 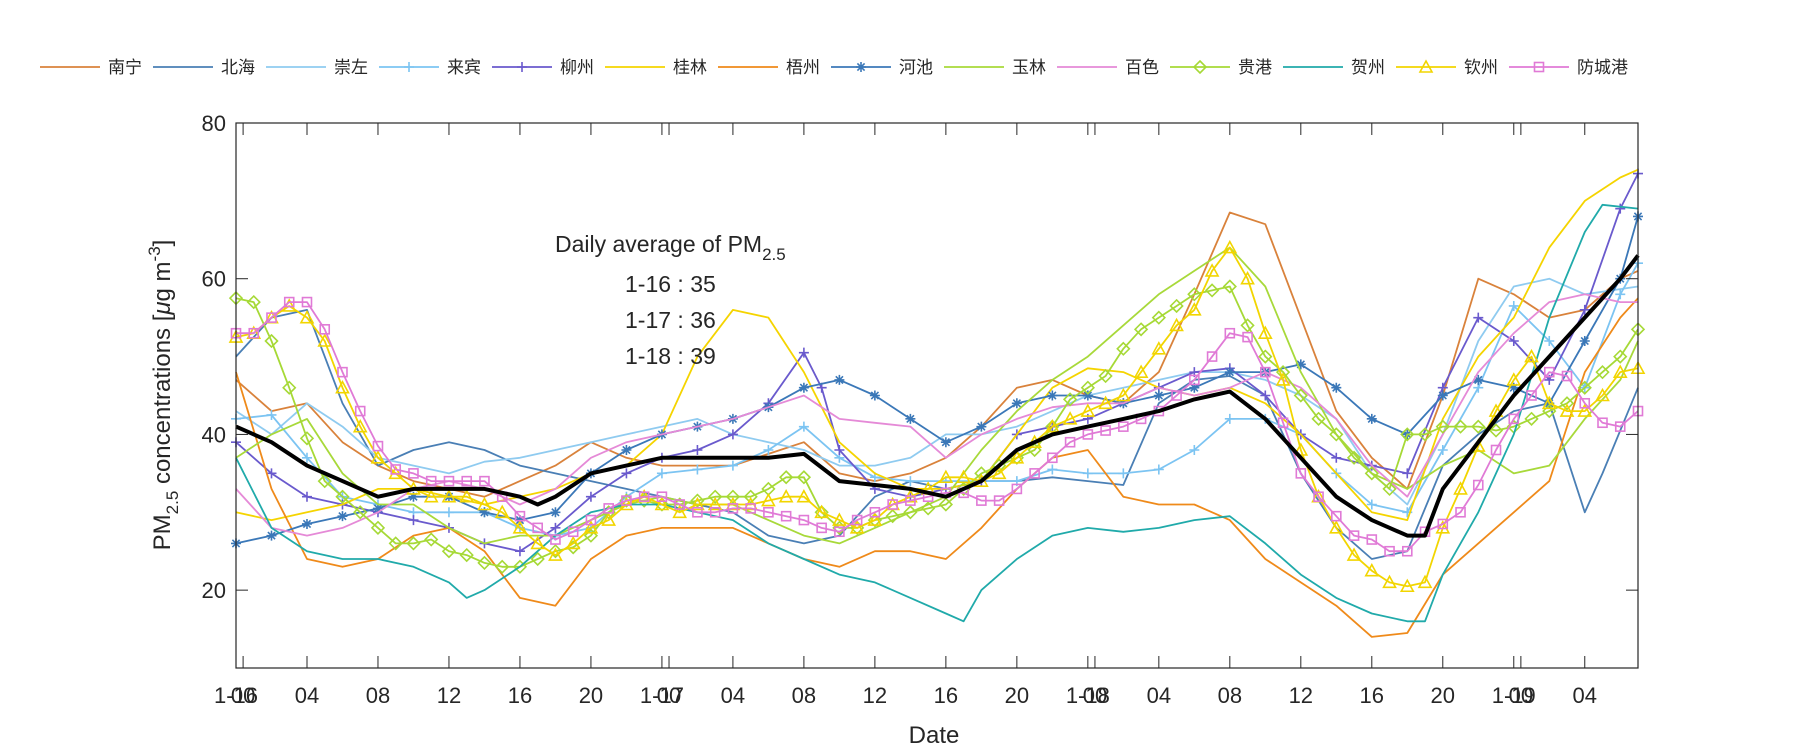 I want to click on legend-item: 来宾, so click(x=430, y=67).